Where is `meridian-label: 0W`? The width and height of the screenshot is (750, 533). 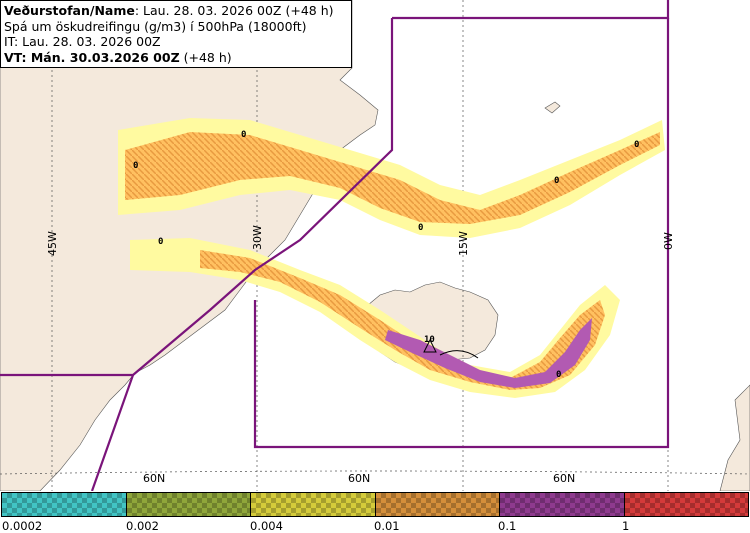
meridian-label: 0W is located at coordinates (668, 241).